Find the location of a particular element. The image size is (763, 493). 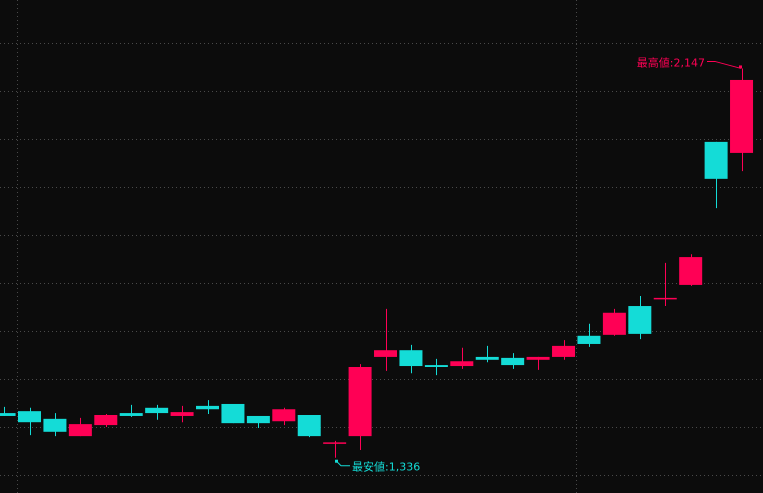

low-price-label: 最安値:1,336 is located at coordinates (386, 467).